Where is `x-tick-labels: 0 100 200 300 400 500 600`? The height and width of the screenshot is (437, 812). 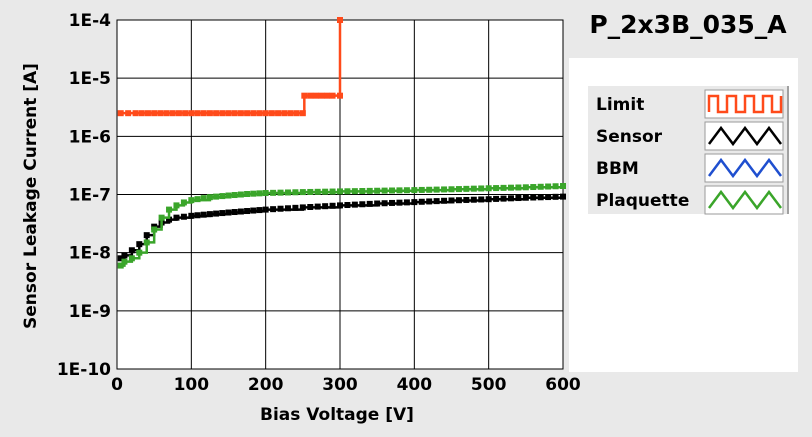 x-tick-labels: 0 100 200 300 400 500 600 is located at coordinates (346, 385).